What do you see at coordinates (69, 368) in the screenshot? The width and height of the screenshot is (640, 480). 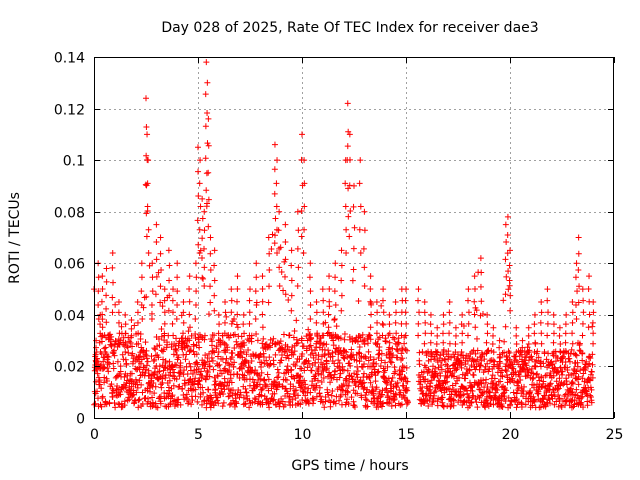 I see `y-tick-label: 0.02` at bounding box center [69, 368].